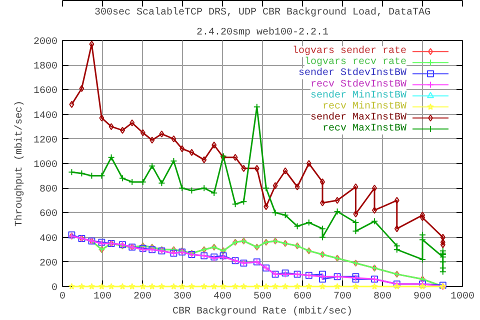 The width and height of the screenshot is (480, 320). I want to click on x-tick-label: 0, so click(63, 297).